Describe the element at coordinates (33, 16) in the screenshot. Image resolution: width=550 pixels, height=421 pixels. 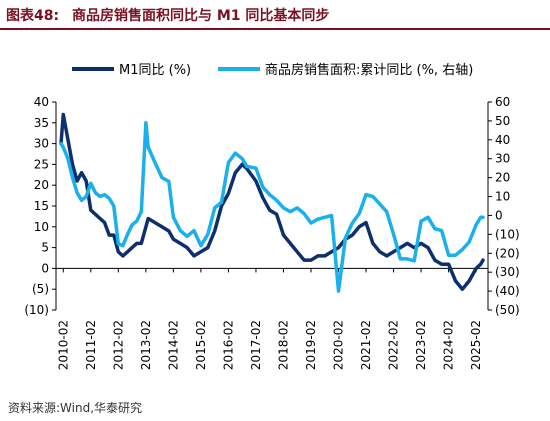
I see `figure-label: 图表48:` at that location.